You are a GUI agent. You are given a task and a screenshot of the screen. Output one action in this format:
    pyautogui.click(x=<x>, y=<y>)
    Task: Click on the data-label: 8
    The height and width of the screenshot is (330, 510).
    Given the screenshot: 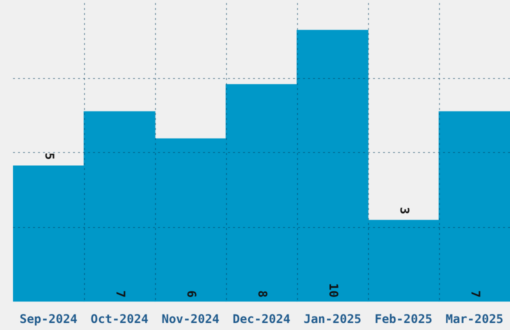 What is the action you would take?
    pyautogui.click(x=262, y=294)
    